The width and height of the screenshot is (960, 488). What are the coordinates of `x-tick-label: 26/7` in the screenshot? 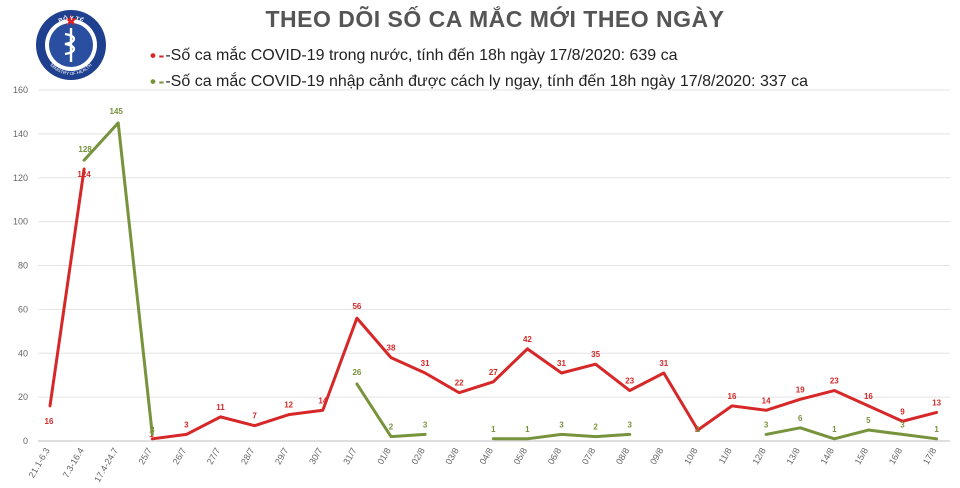 It's located at (179, 456).